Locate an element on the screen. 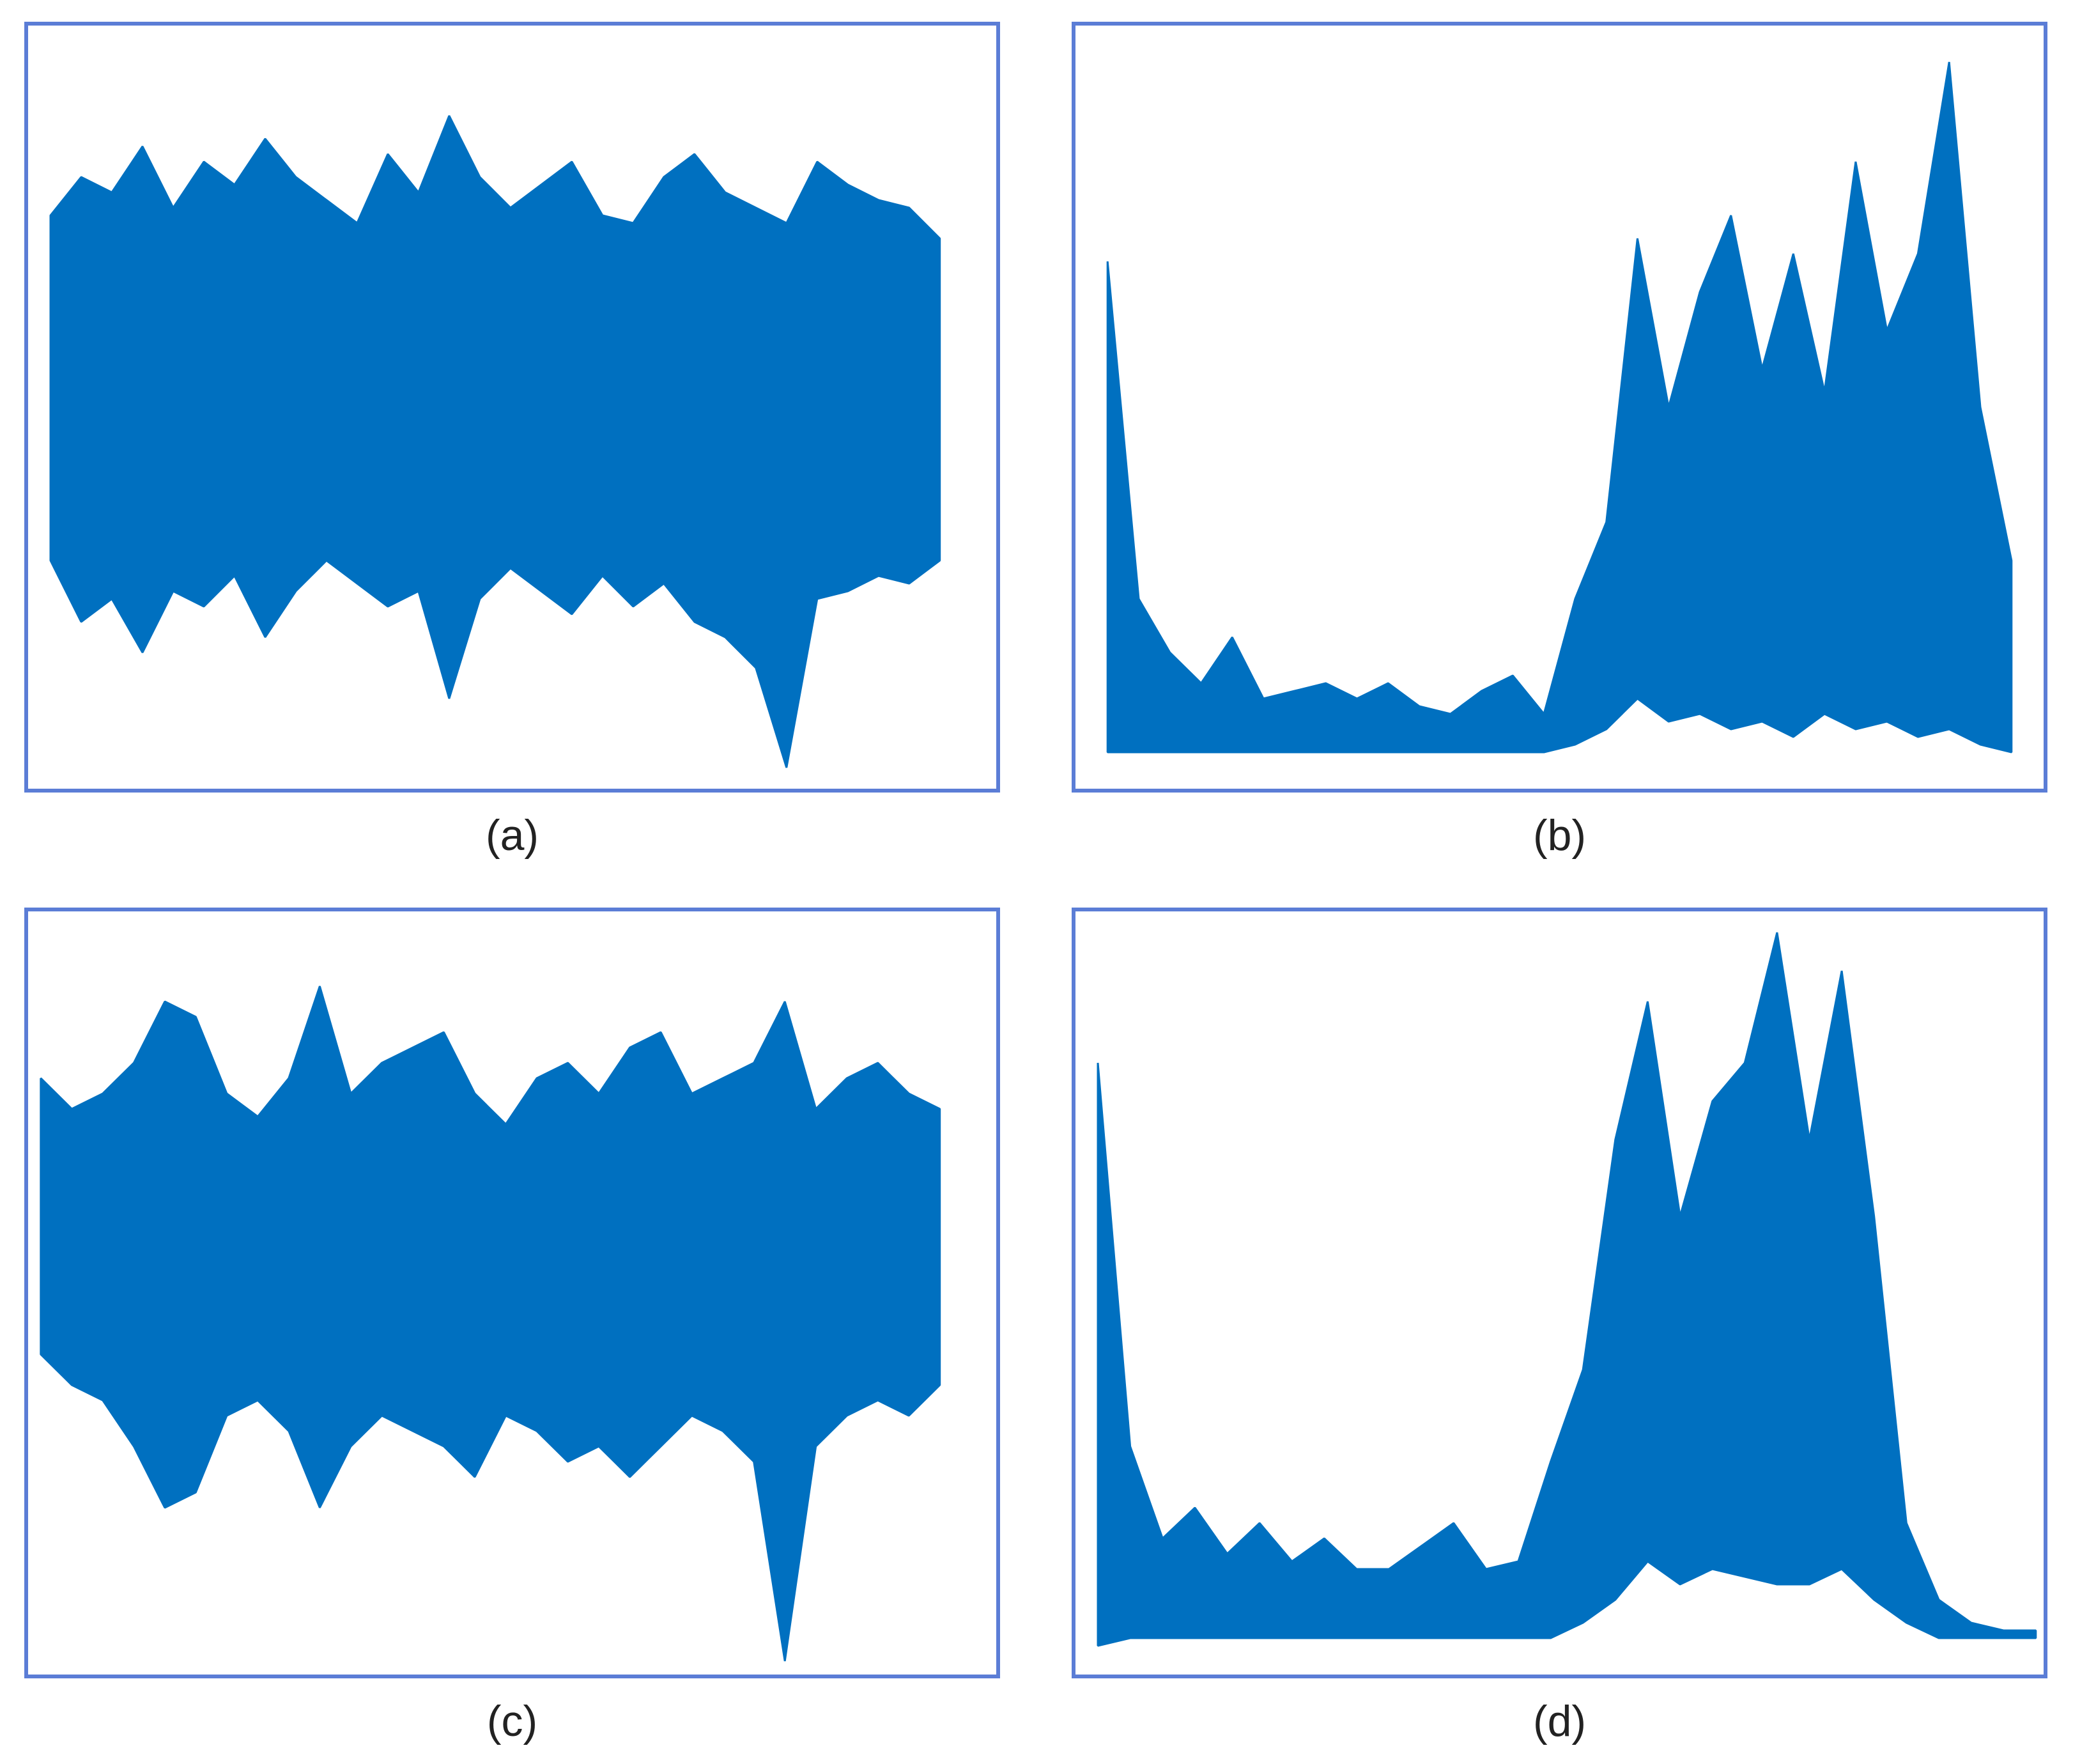  panel-caption: (d) is located at coordinates (1559, 1721).